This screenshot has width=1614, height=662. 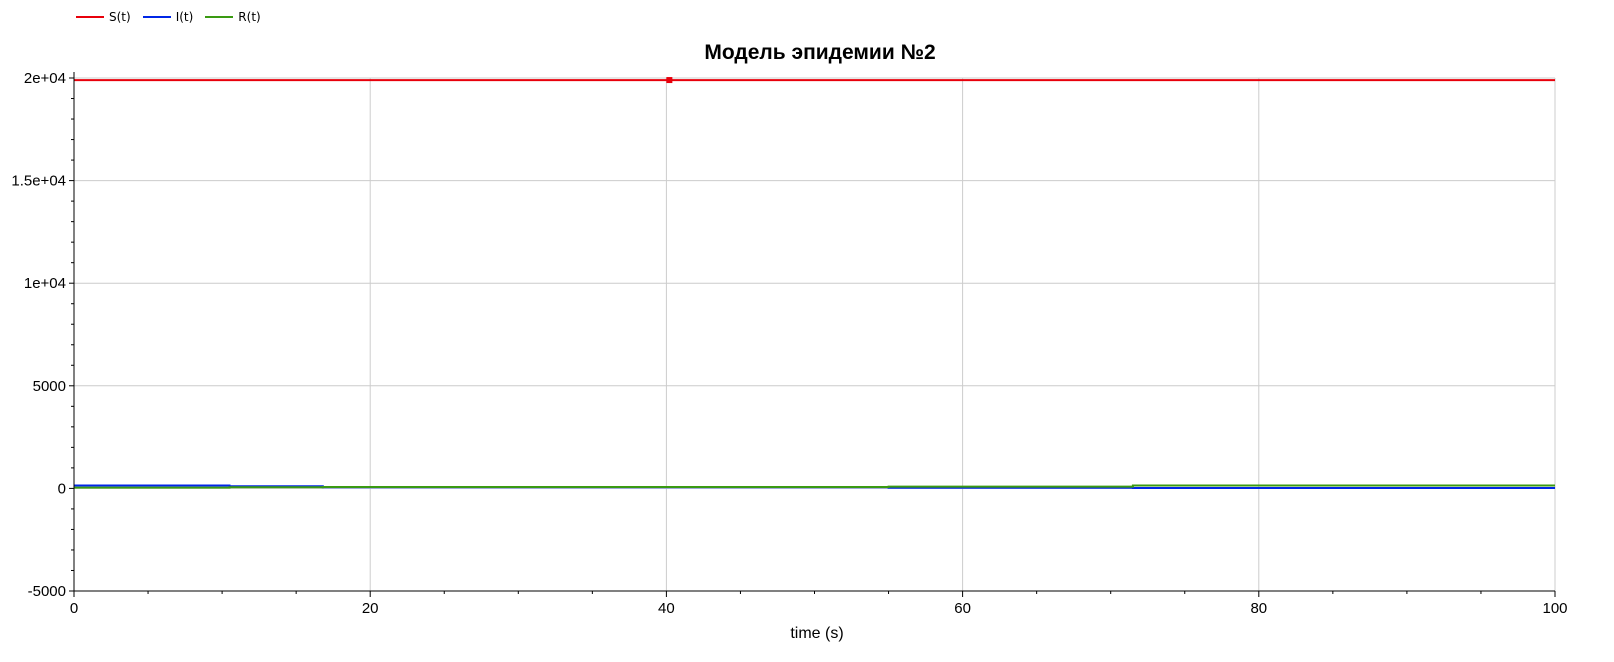 I want to click on legend-swatch-i, so click(x=156, y=17).